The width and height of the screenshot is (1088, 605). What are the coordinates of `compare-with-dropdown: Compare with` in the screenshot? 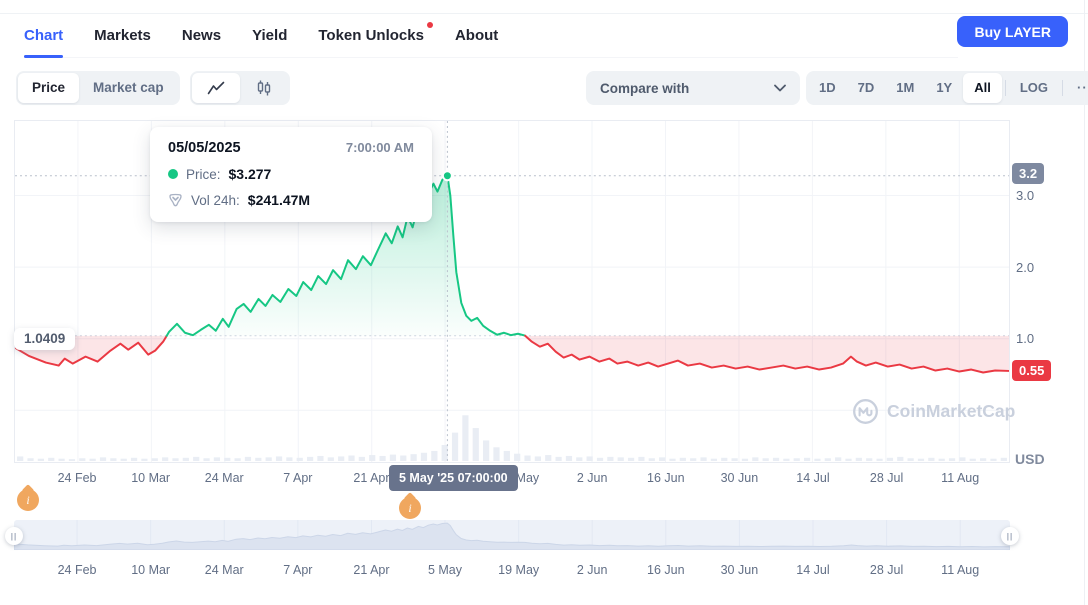 It's located at (693, 88).